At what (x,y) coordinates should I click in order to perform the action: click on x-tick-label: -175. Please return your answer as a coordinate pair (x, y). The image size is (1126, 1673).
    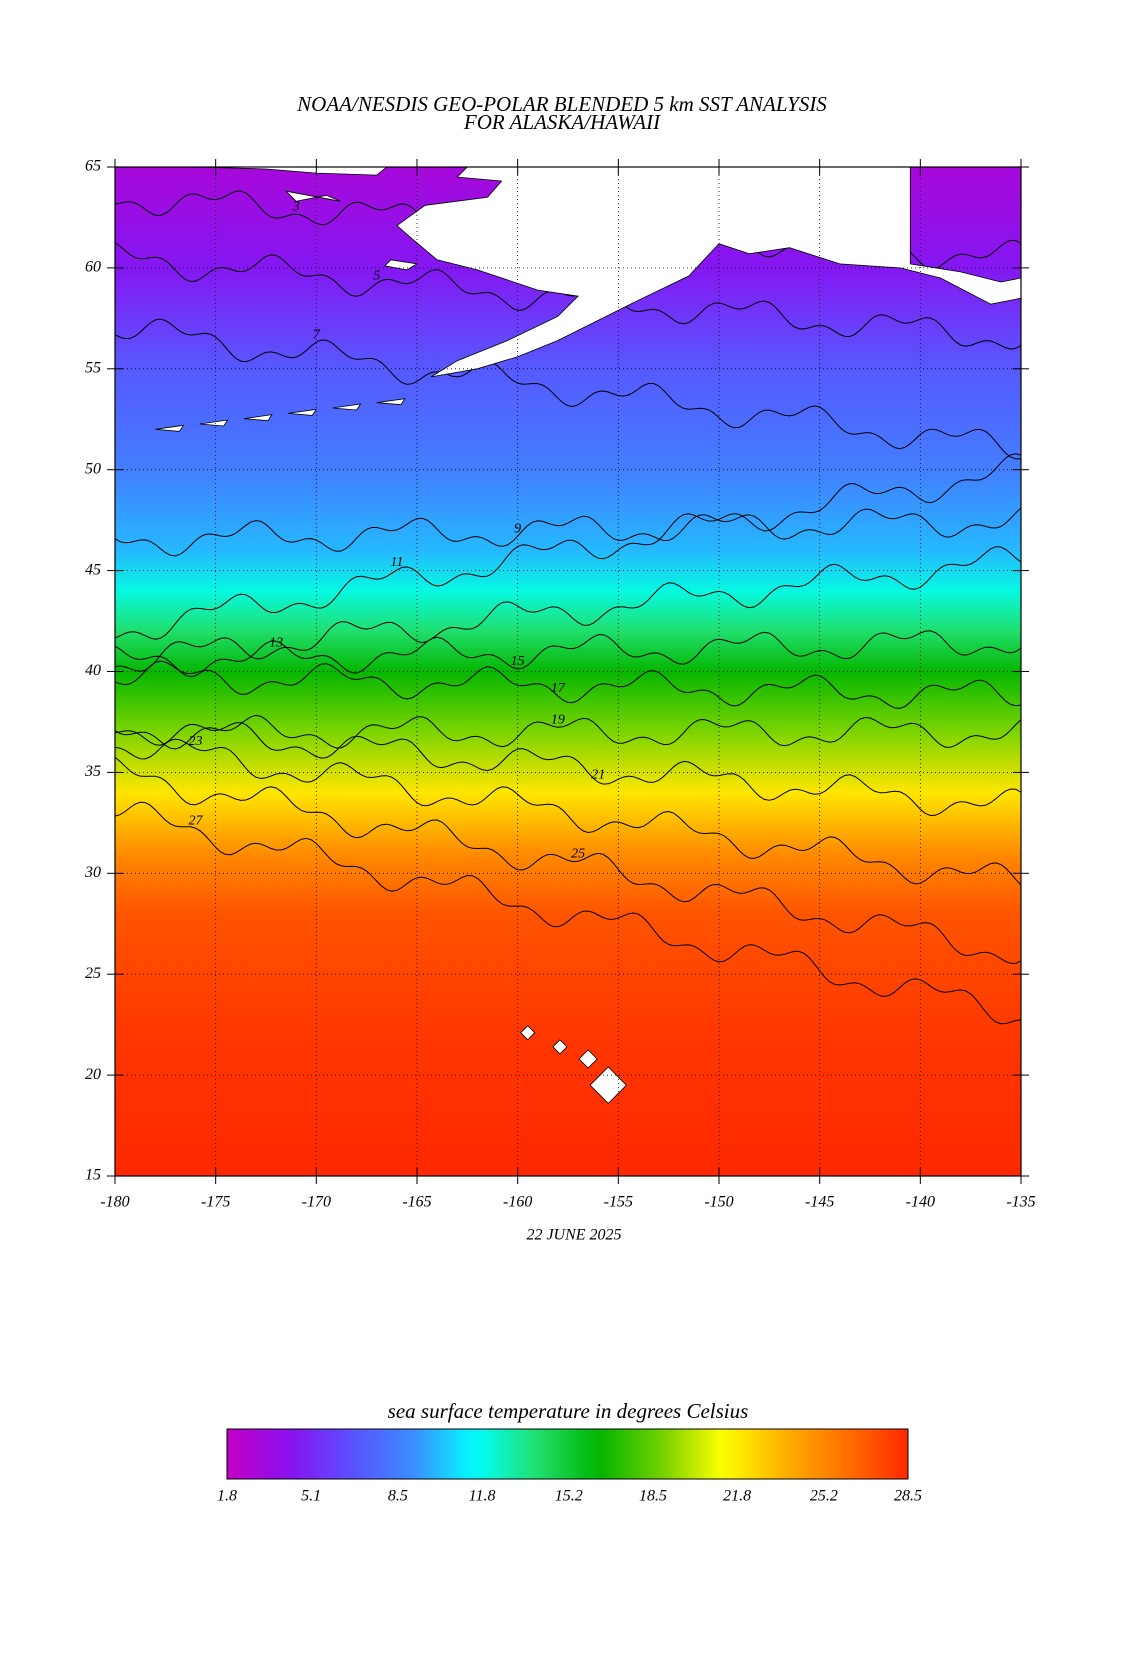
    Looking at the image, I should click on (215, 1202).